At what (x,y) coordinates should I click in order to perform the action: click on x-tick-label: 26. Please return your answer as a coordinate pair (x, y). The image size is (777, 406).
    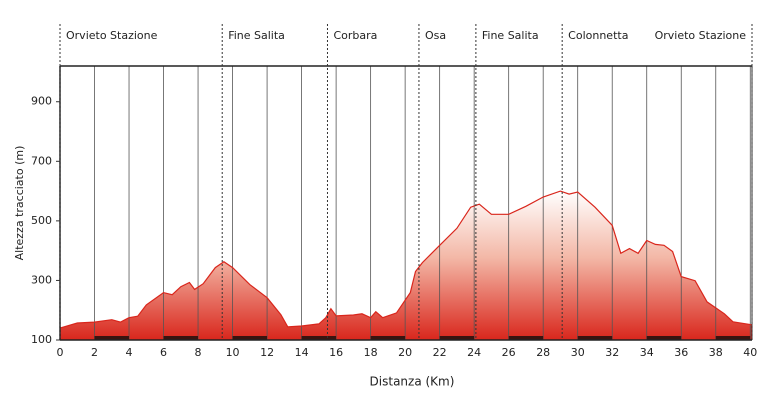
    Looking at the image, I should click on (509, 352).